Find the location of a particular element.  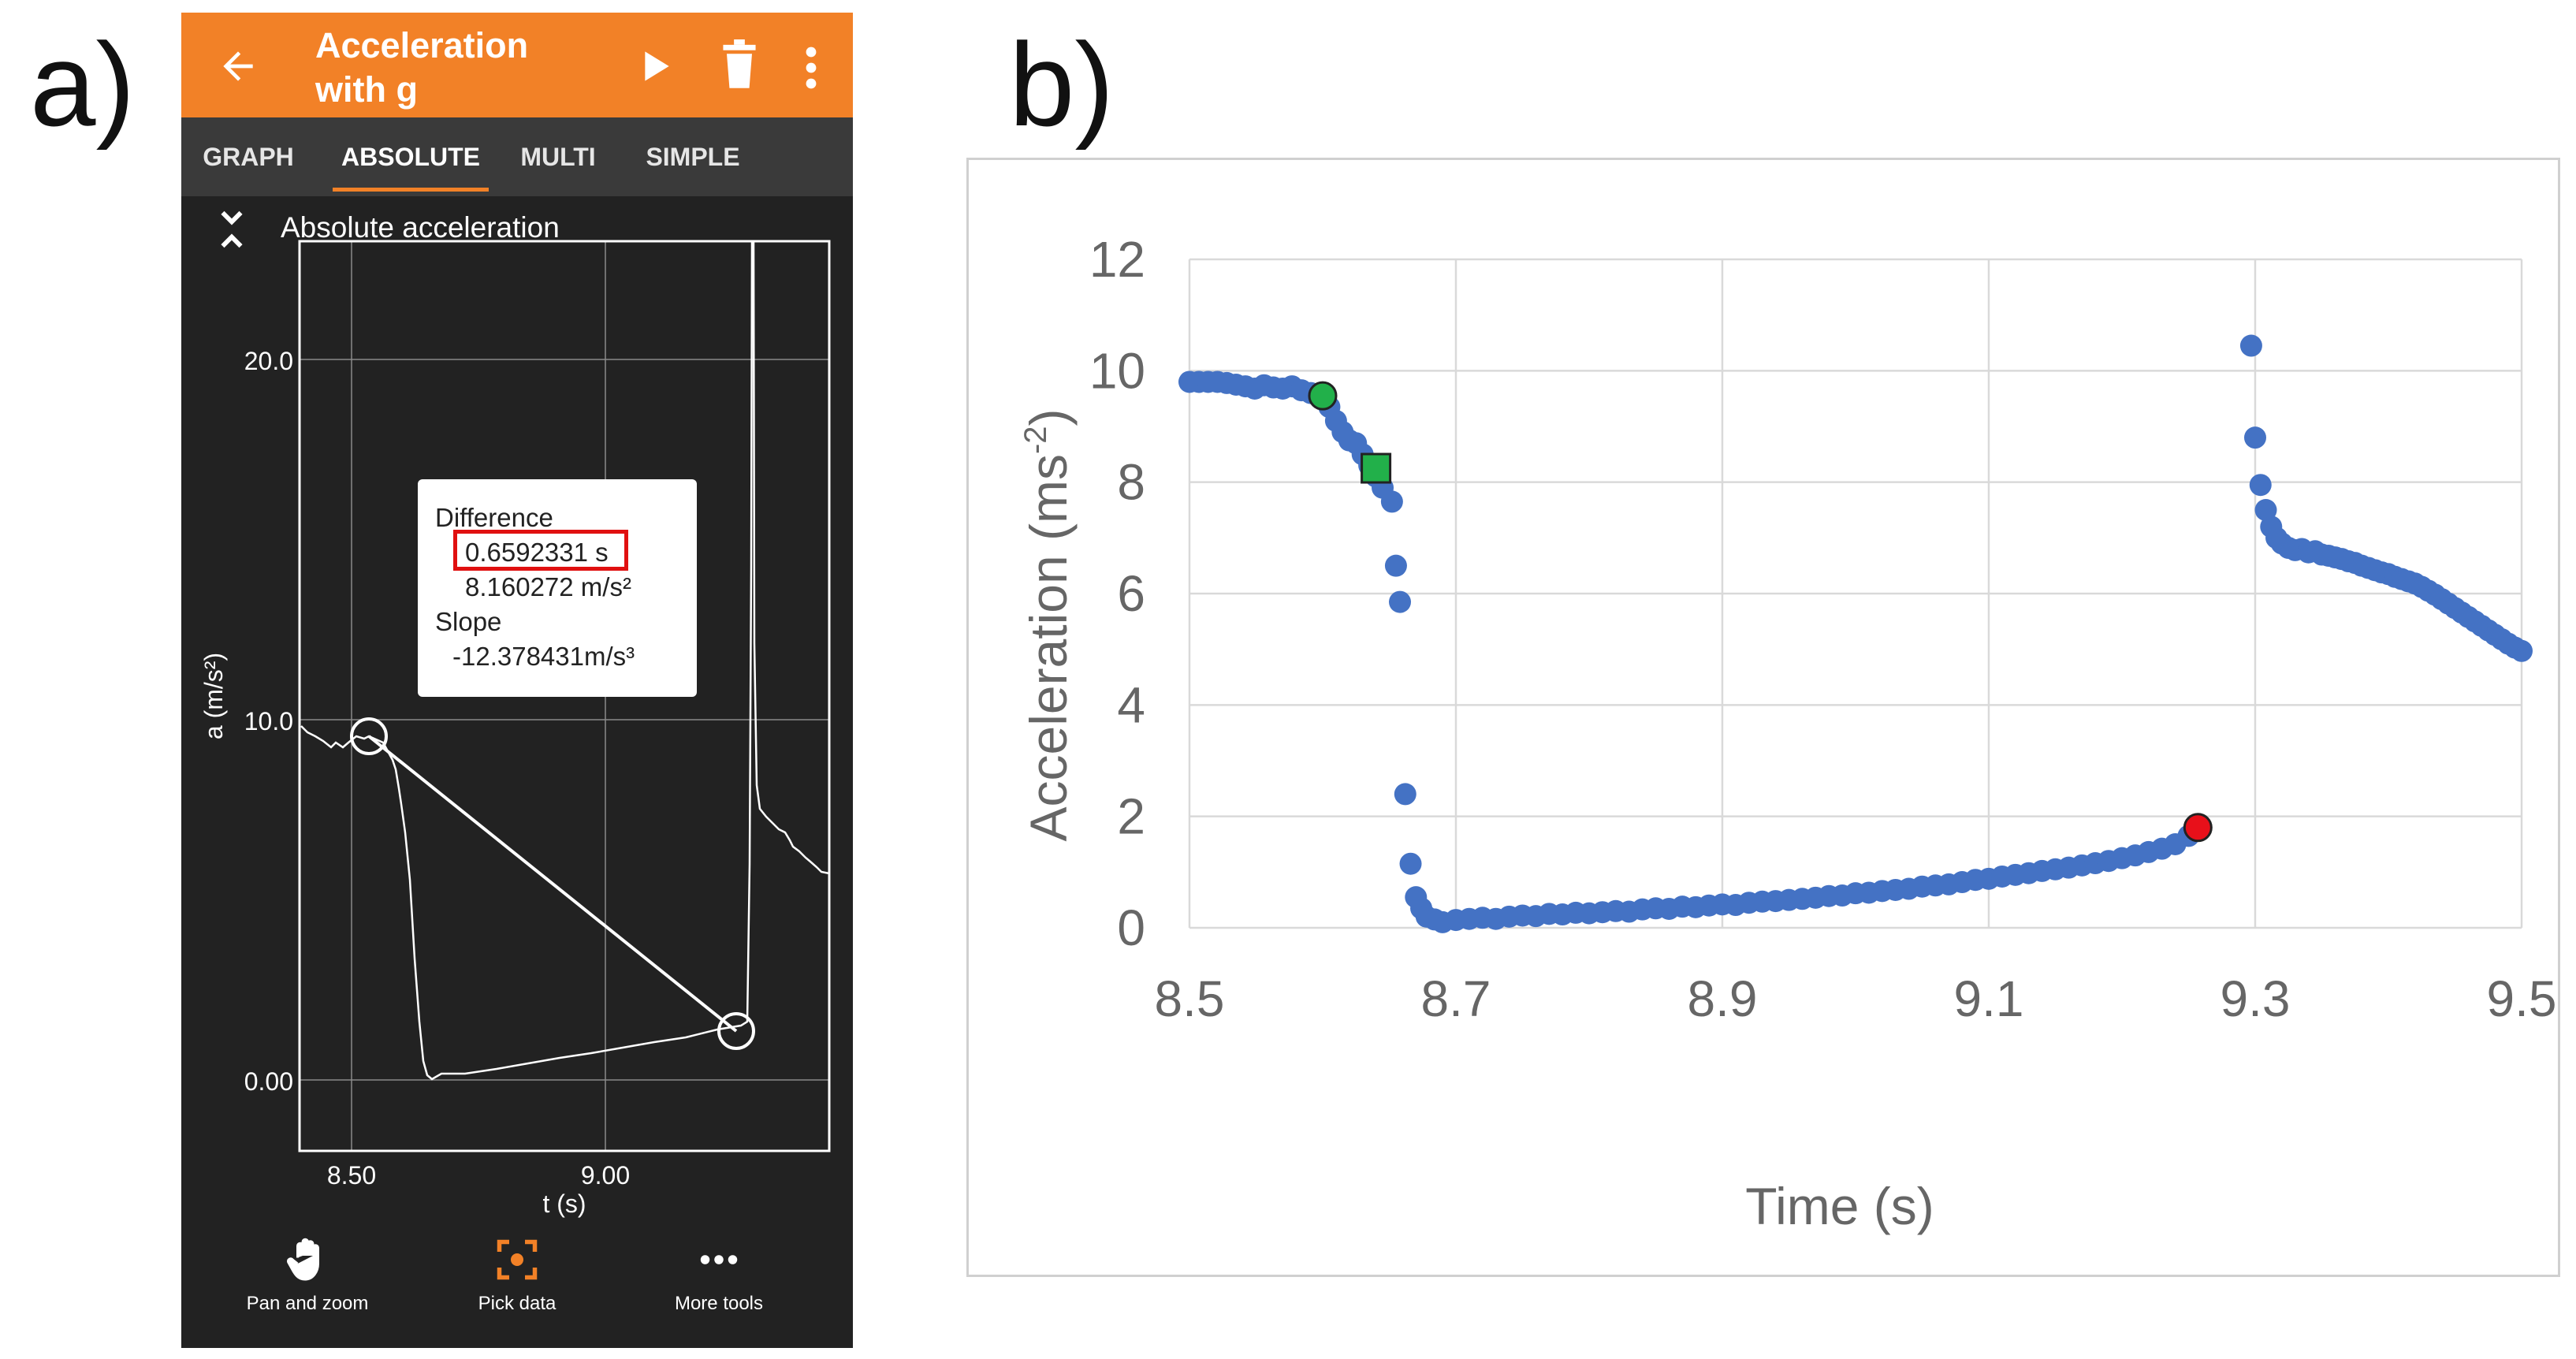

x-tick-label: 8.7 is located at coordinates (1456, 998).